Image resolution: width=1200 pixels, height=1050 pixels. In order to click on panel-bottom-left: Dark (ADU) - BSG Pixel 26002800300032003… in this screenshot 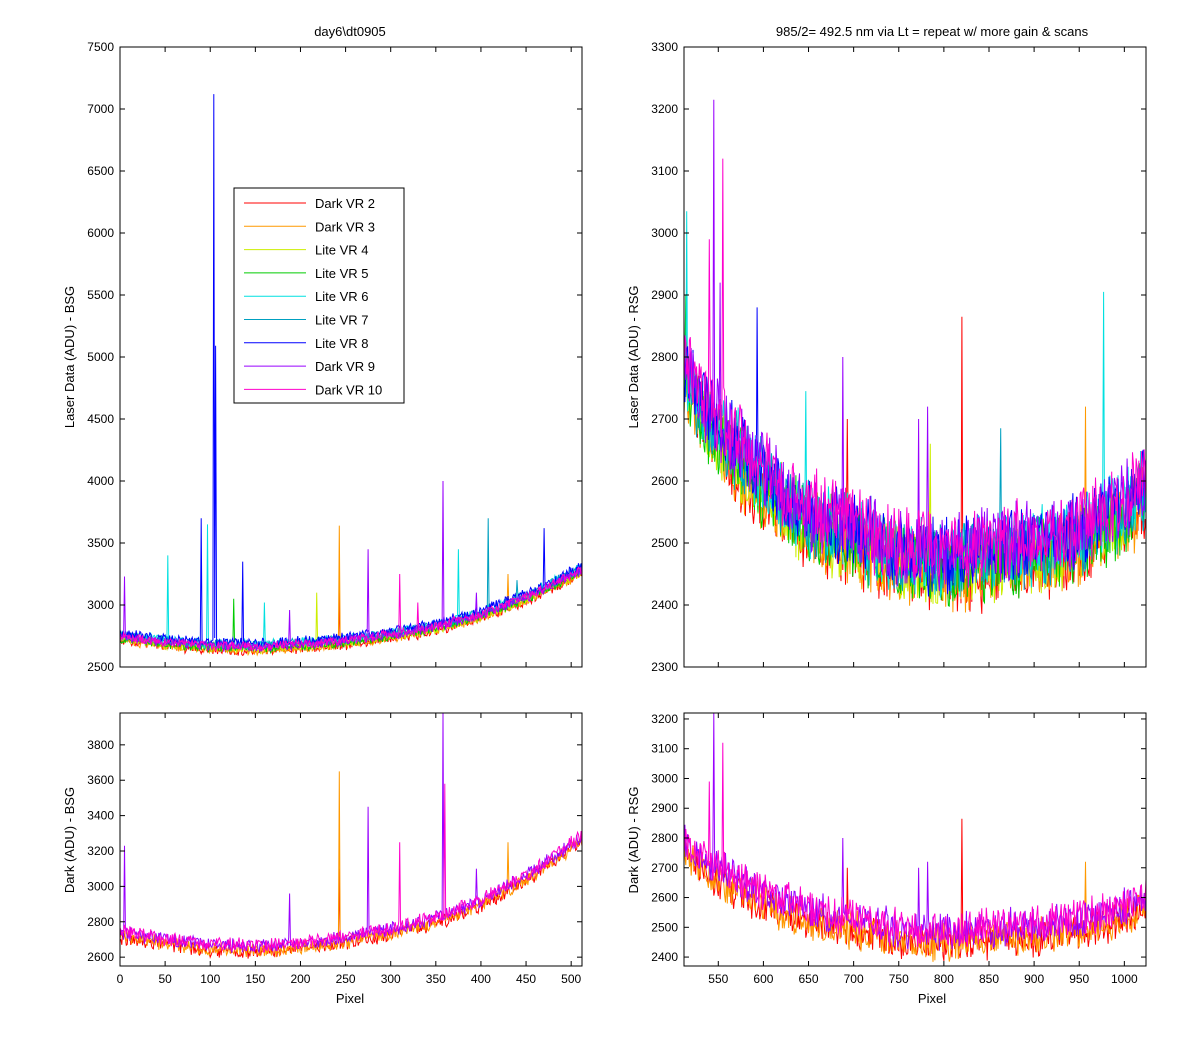, I will do `click(322, 859)`.